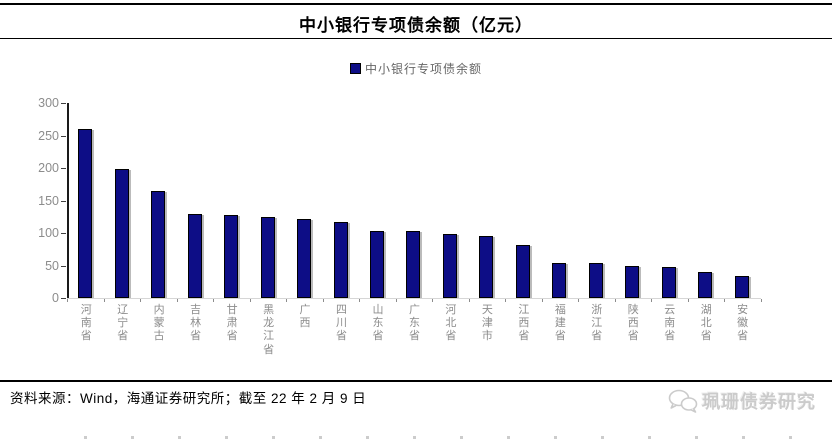 The image size is (832, 440). I want to click on y-axis-tick-label: 200, so click(48, 168).